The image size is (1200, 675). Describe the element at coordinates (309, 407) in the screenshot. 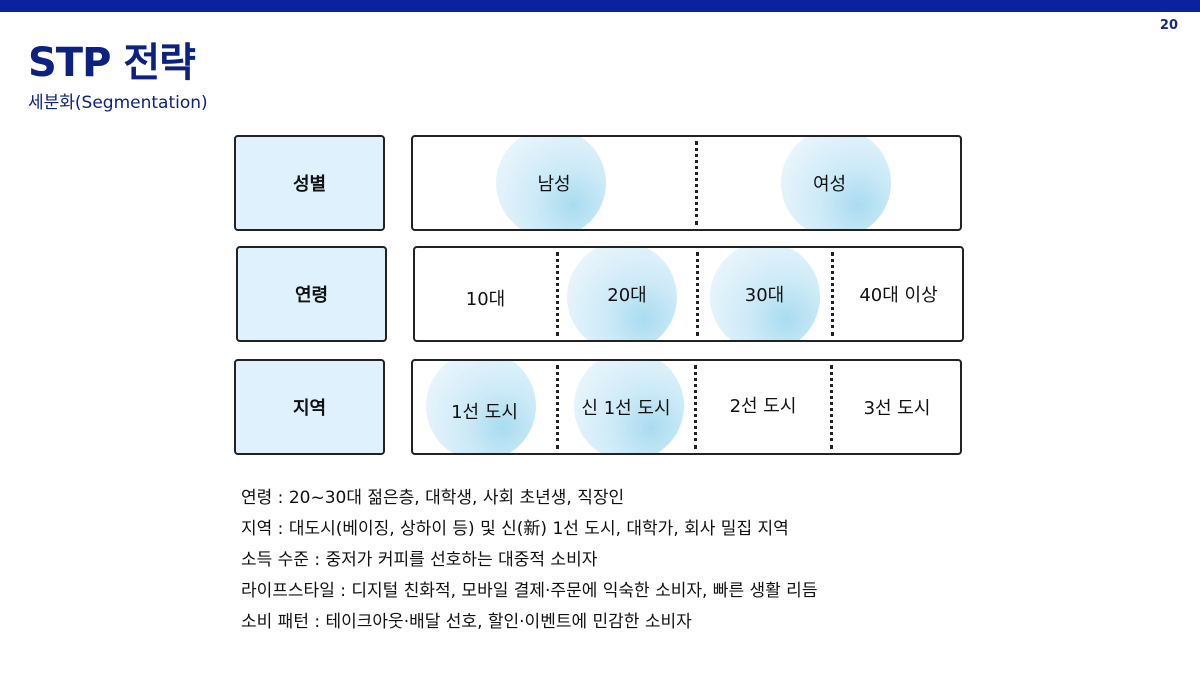

I see `row-label-region: 지역` at that location.